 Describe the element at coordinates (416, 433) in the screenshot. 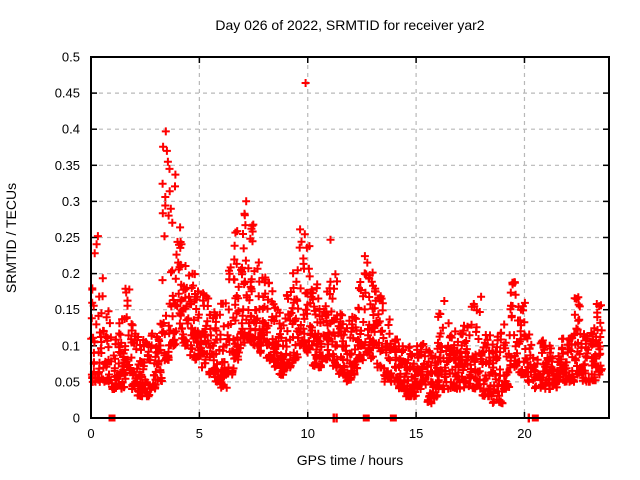

I see `x-tick-label: 15` at that location.